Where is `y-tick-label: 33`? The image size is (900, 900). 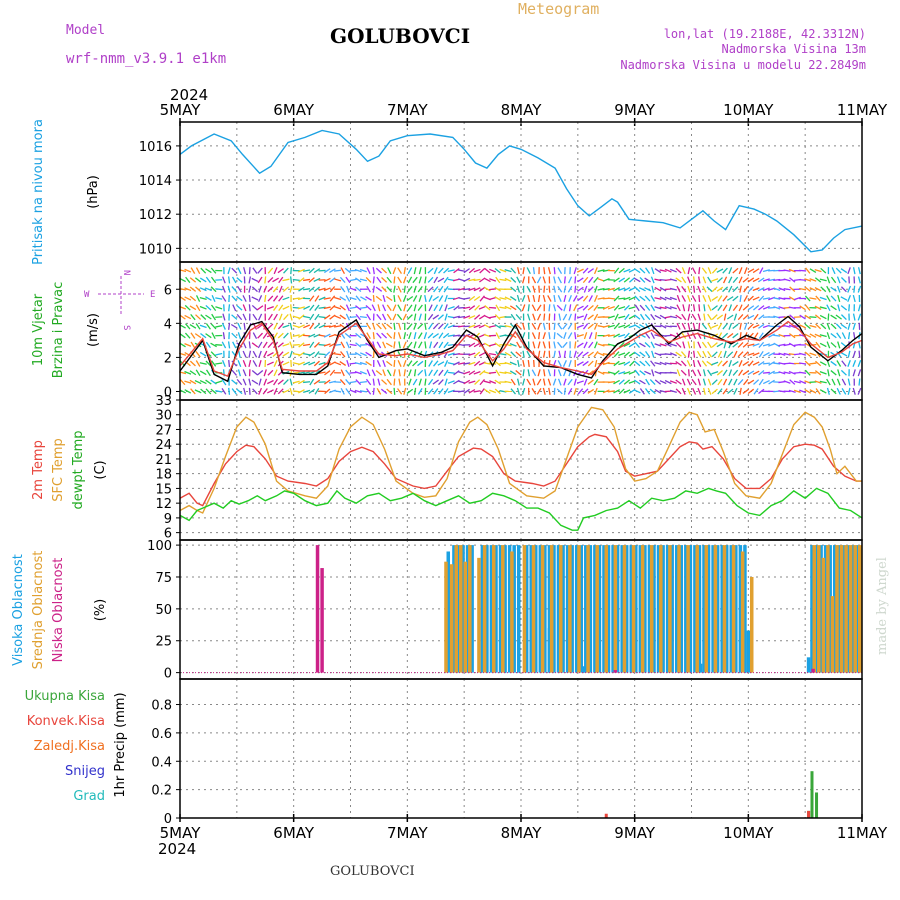 y-tick-label: 33 is located at coordinates (163, 401).